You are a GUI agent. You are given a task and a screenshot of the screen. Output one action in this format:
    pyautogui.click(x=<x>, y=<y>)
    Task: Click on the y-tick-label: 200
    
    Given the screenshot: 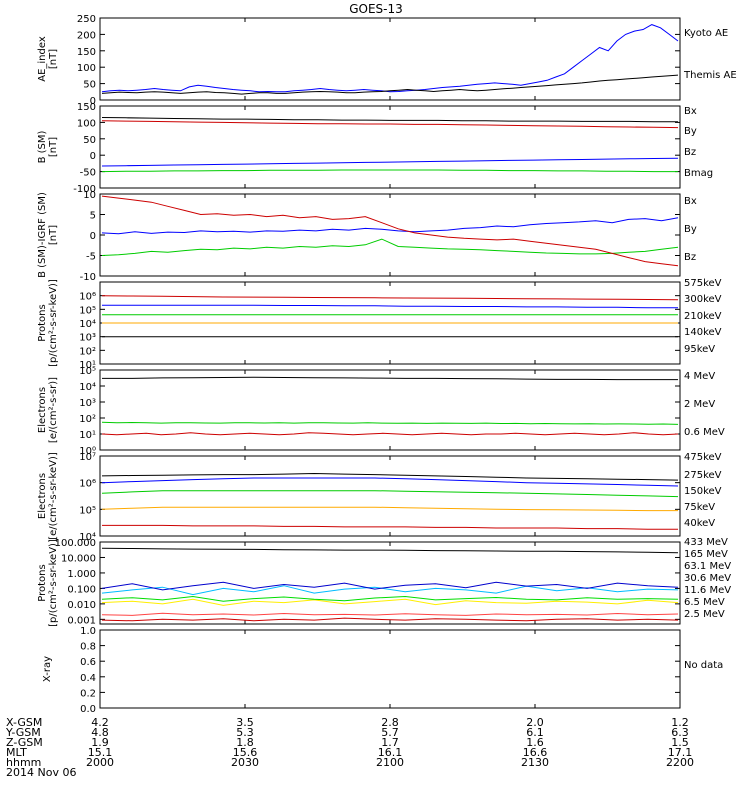 What is the action you would take?
    pyautogui.click(x=86, y=35)
    